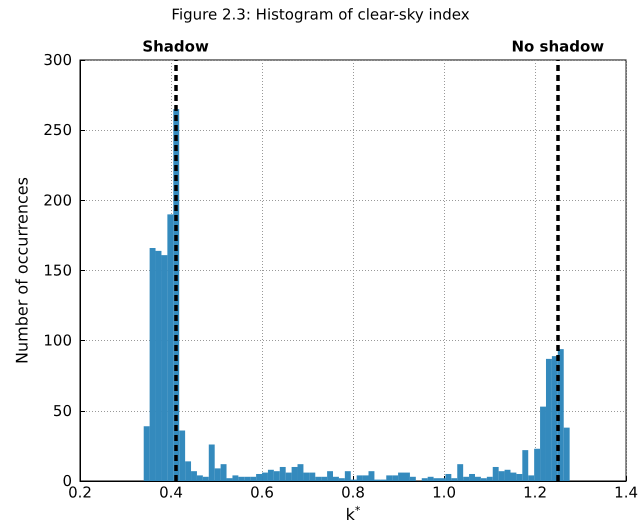 The image size is (641, 529). Describe the element at coordinates (320, 15) in the screenshot. I see `chart-title: Figure 2.3: Histogram of clear-sky index` at that location.